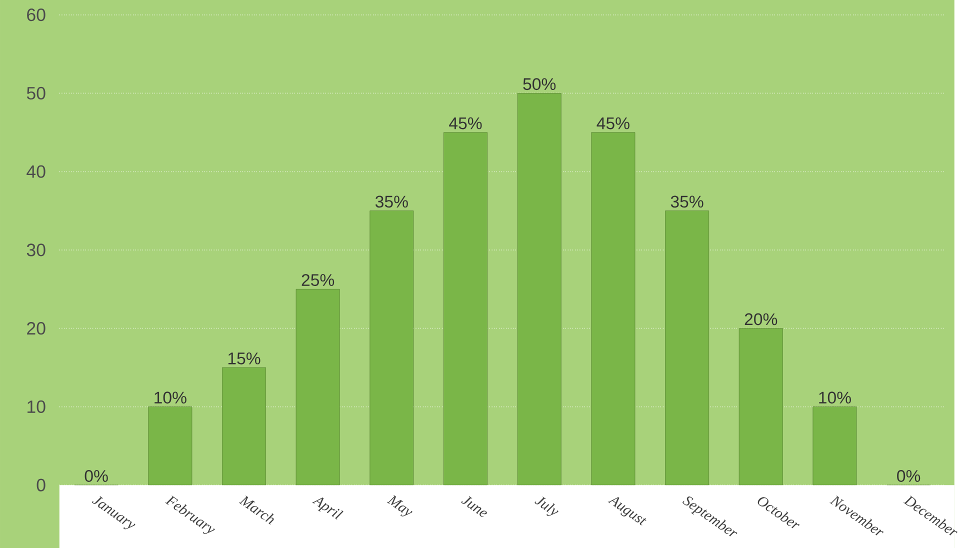 Image resolution: width=964 pixels, height=548 pixels. I want to click on y-tick-label: 40, so click(36, 171).